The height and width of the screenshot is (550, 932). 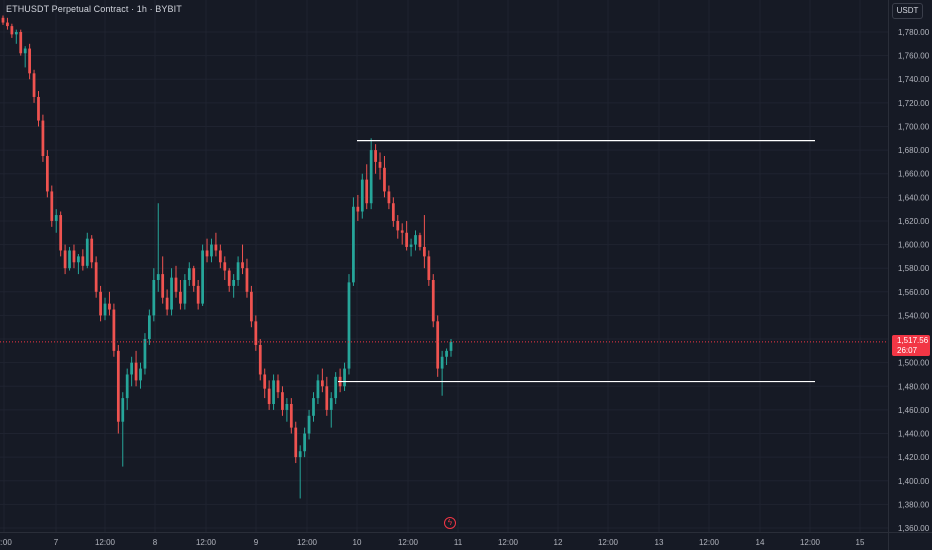 I want to click on y-tick-label: 1,560.00, so click(x=914, y=292).